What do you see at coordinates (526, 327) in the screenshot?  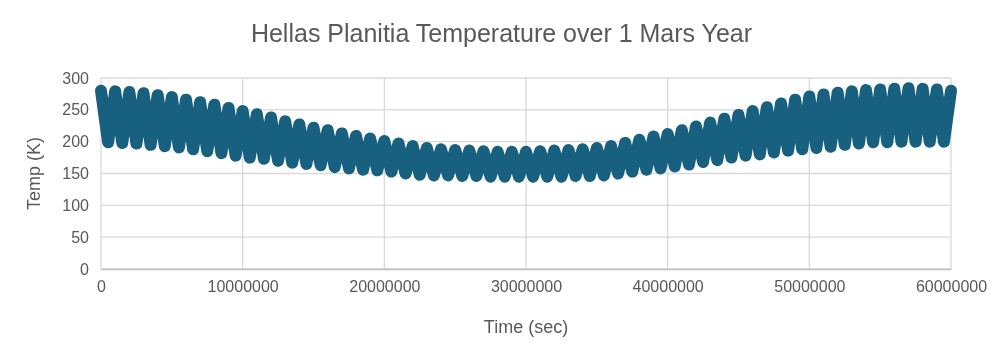 I see `x-axis-title: Time (sec)` at bounding box center [526, 327].